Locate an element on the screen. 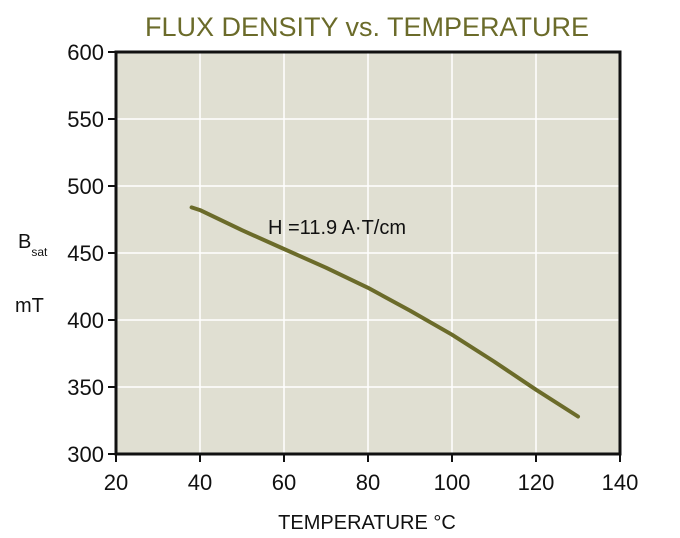  y-tick-label: 550 is located at coordinates (85, 119).